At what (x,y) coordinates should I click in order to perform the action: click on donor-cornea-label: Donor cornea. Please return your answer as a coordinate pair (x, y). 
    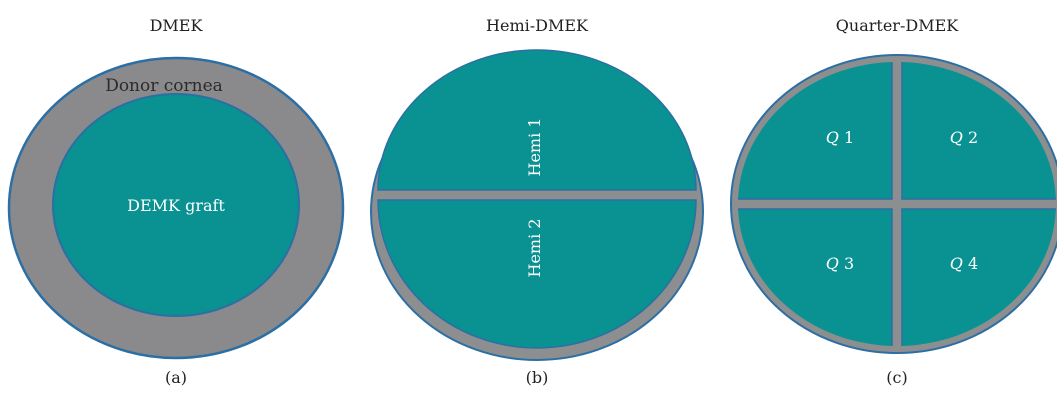
    Looking at the image, I should click on (164, 86).